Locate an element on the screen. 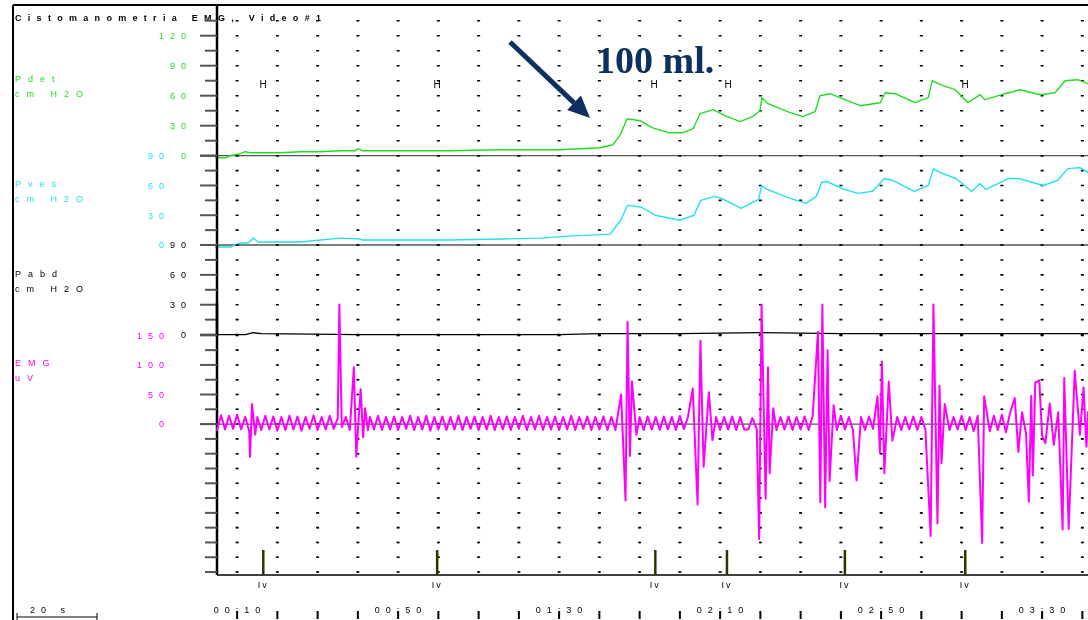  y-tick-label: 120 is located at coordinates (175, 36).